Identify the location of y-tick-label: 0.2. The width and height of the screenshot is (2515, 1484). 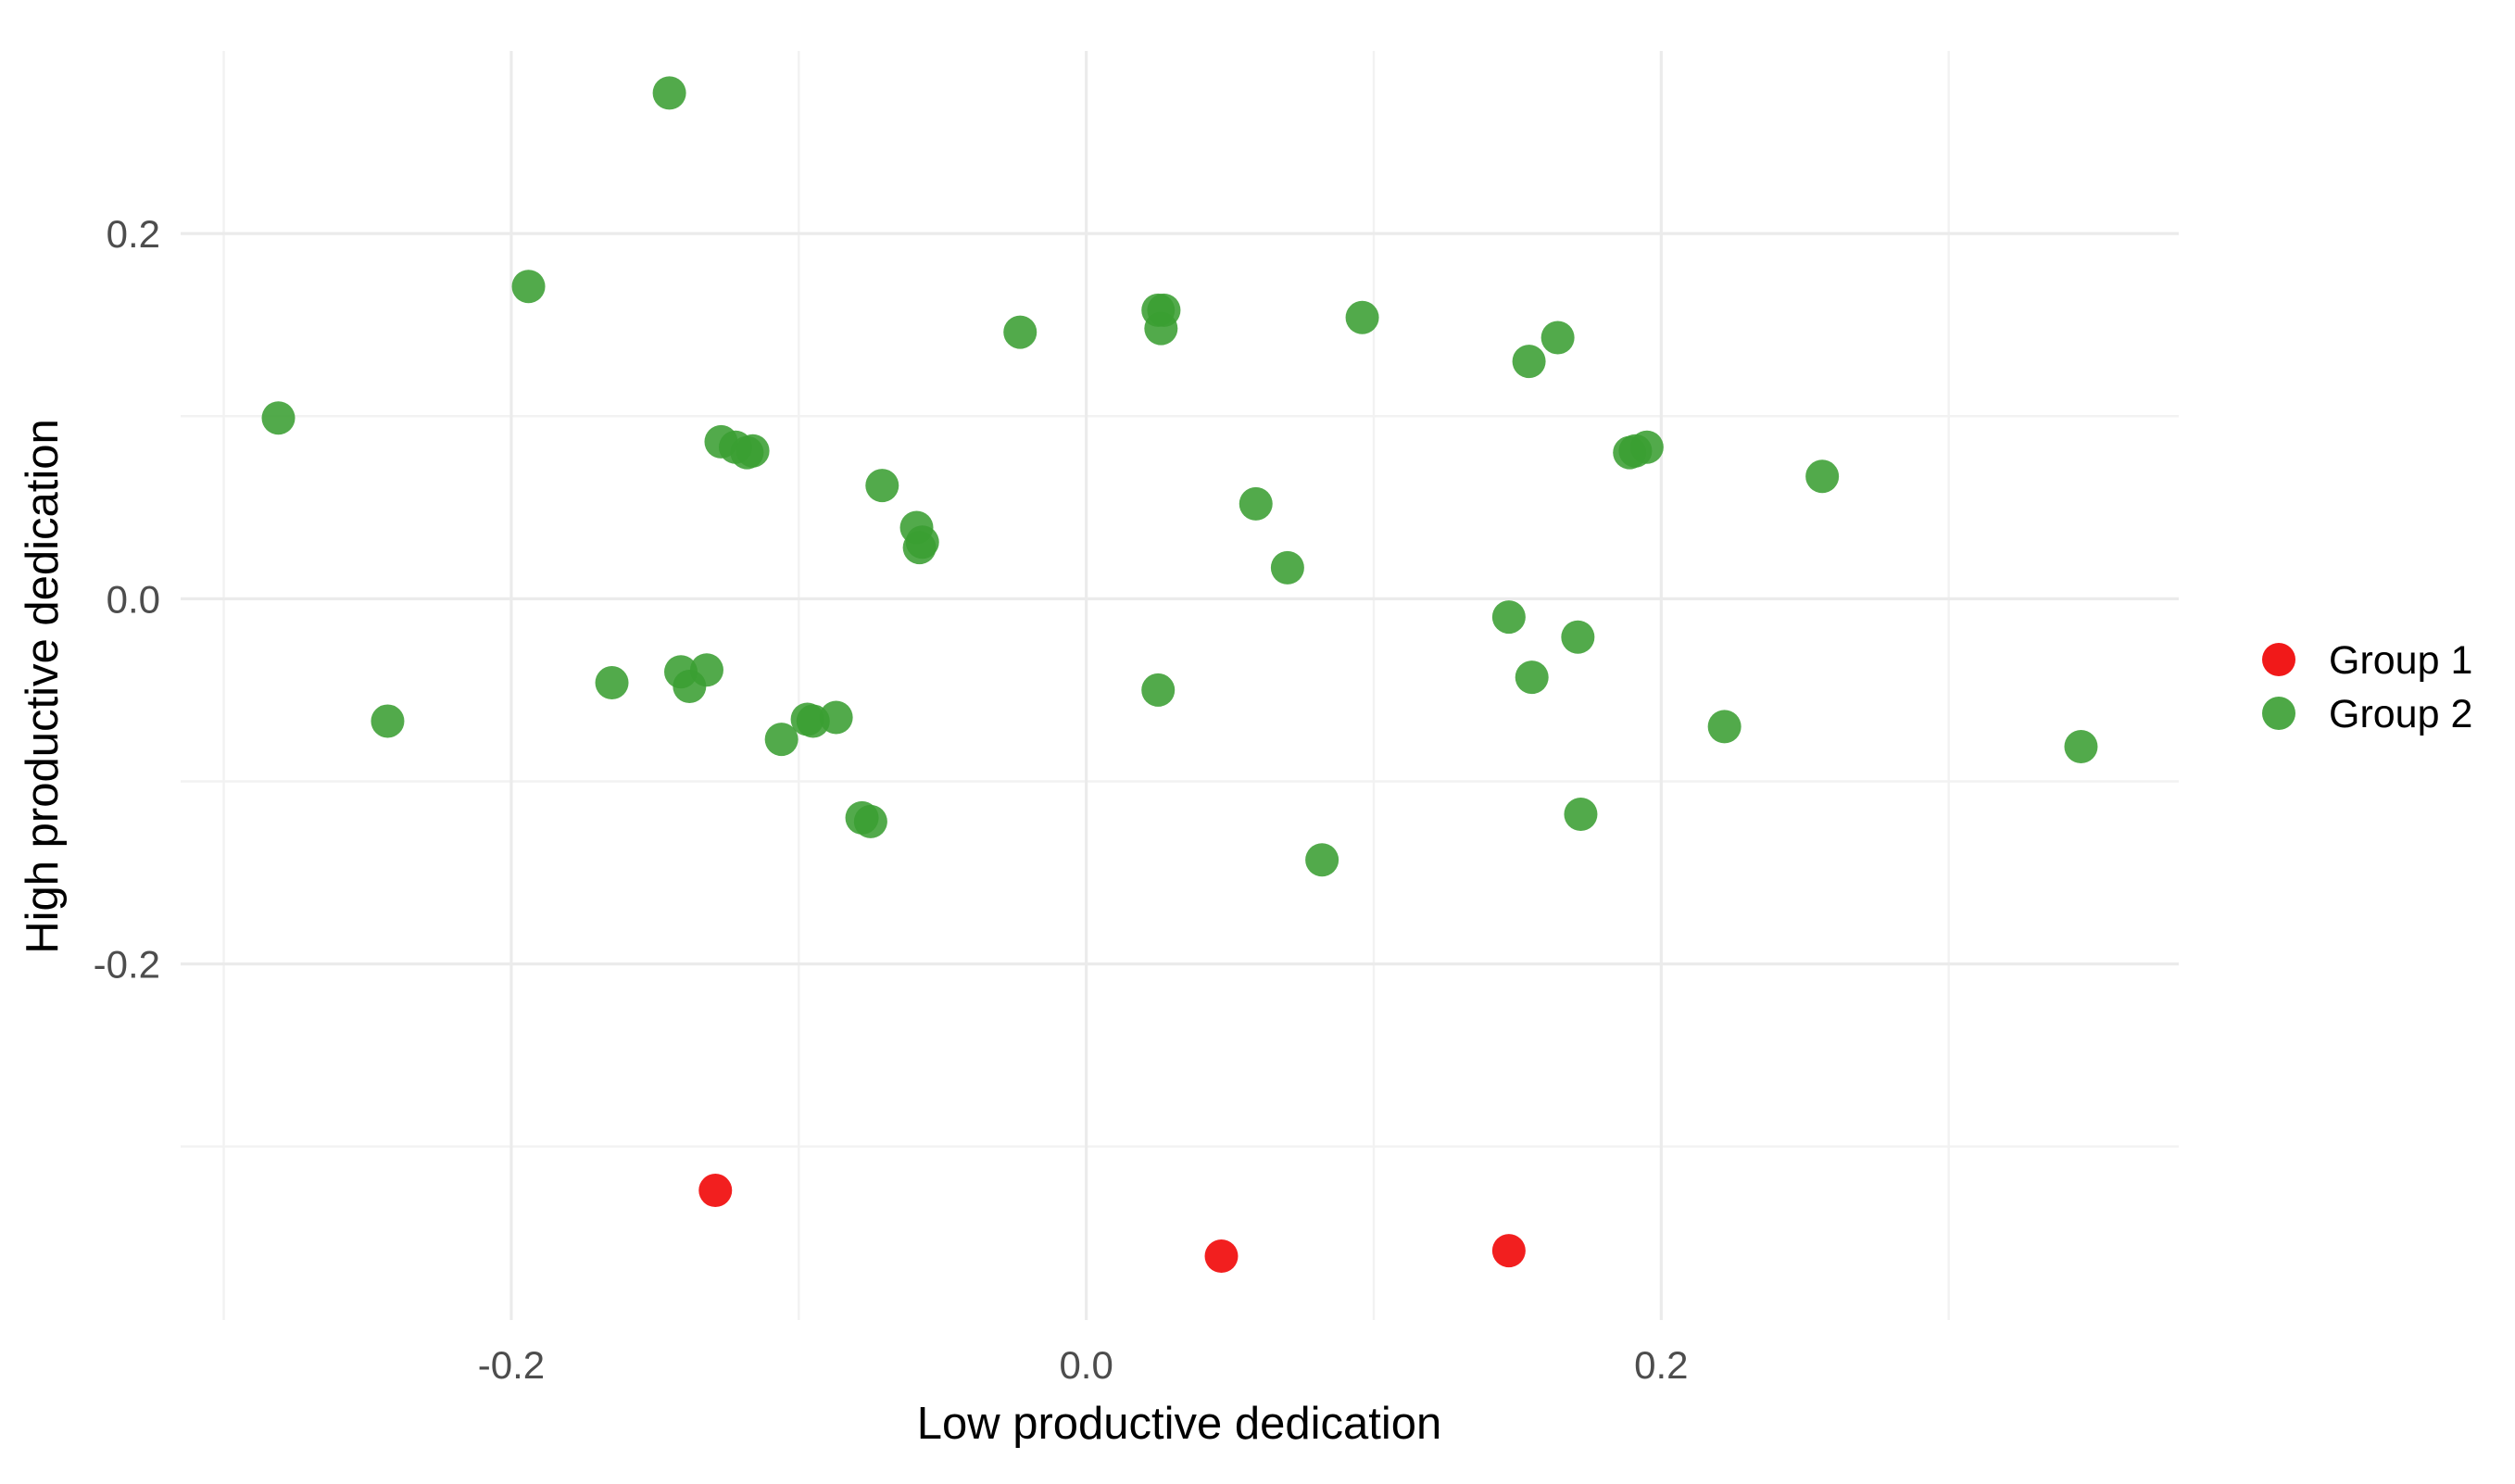
(133, 234).